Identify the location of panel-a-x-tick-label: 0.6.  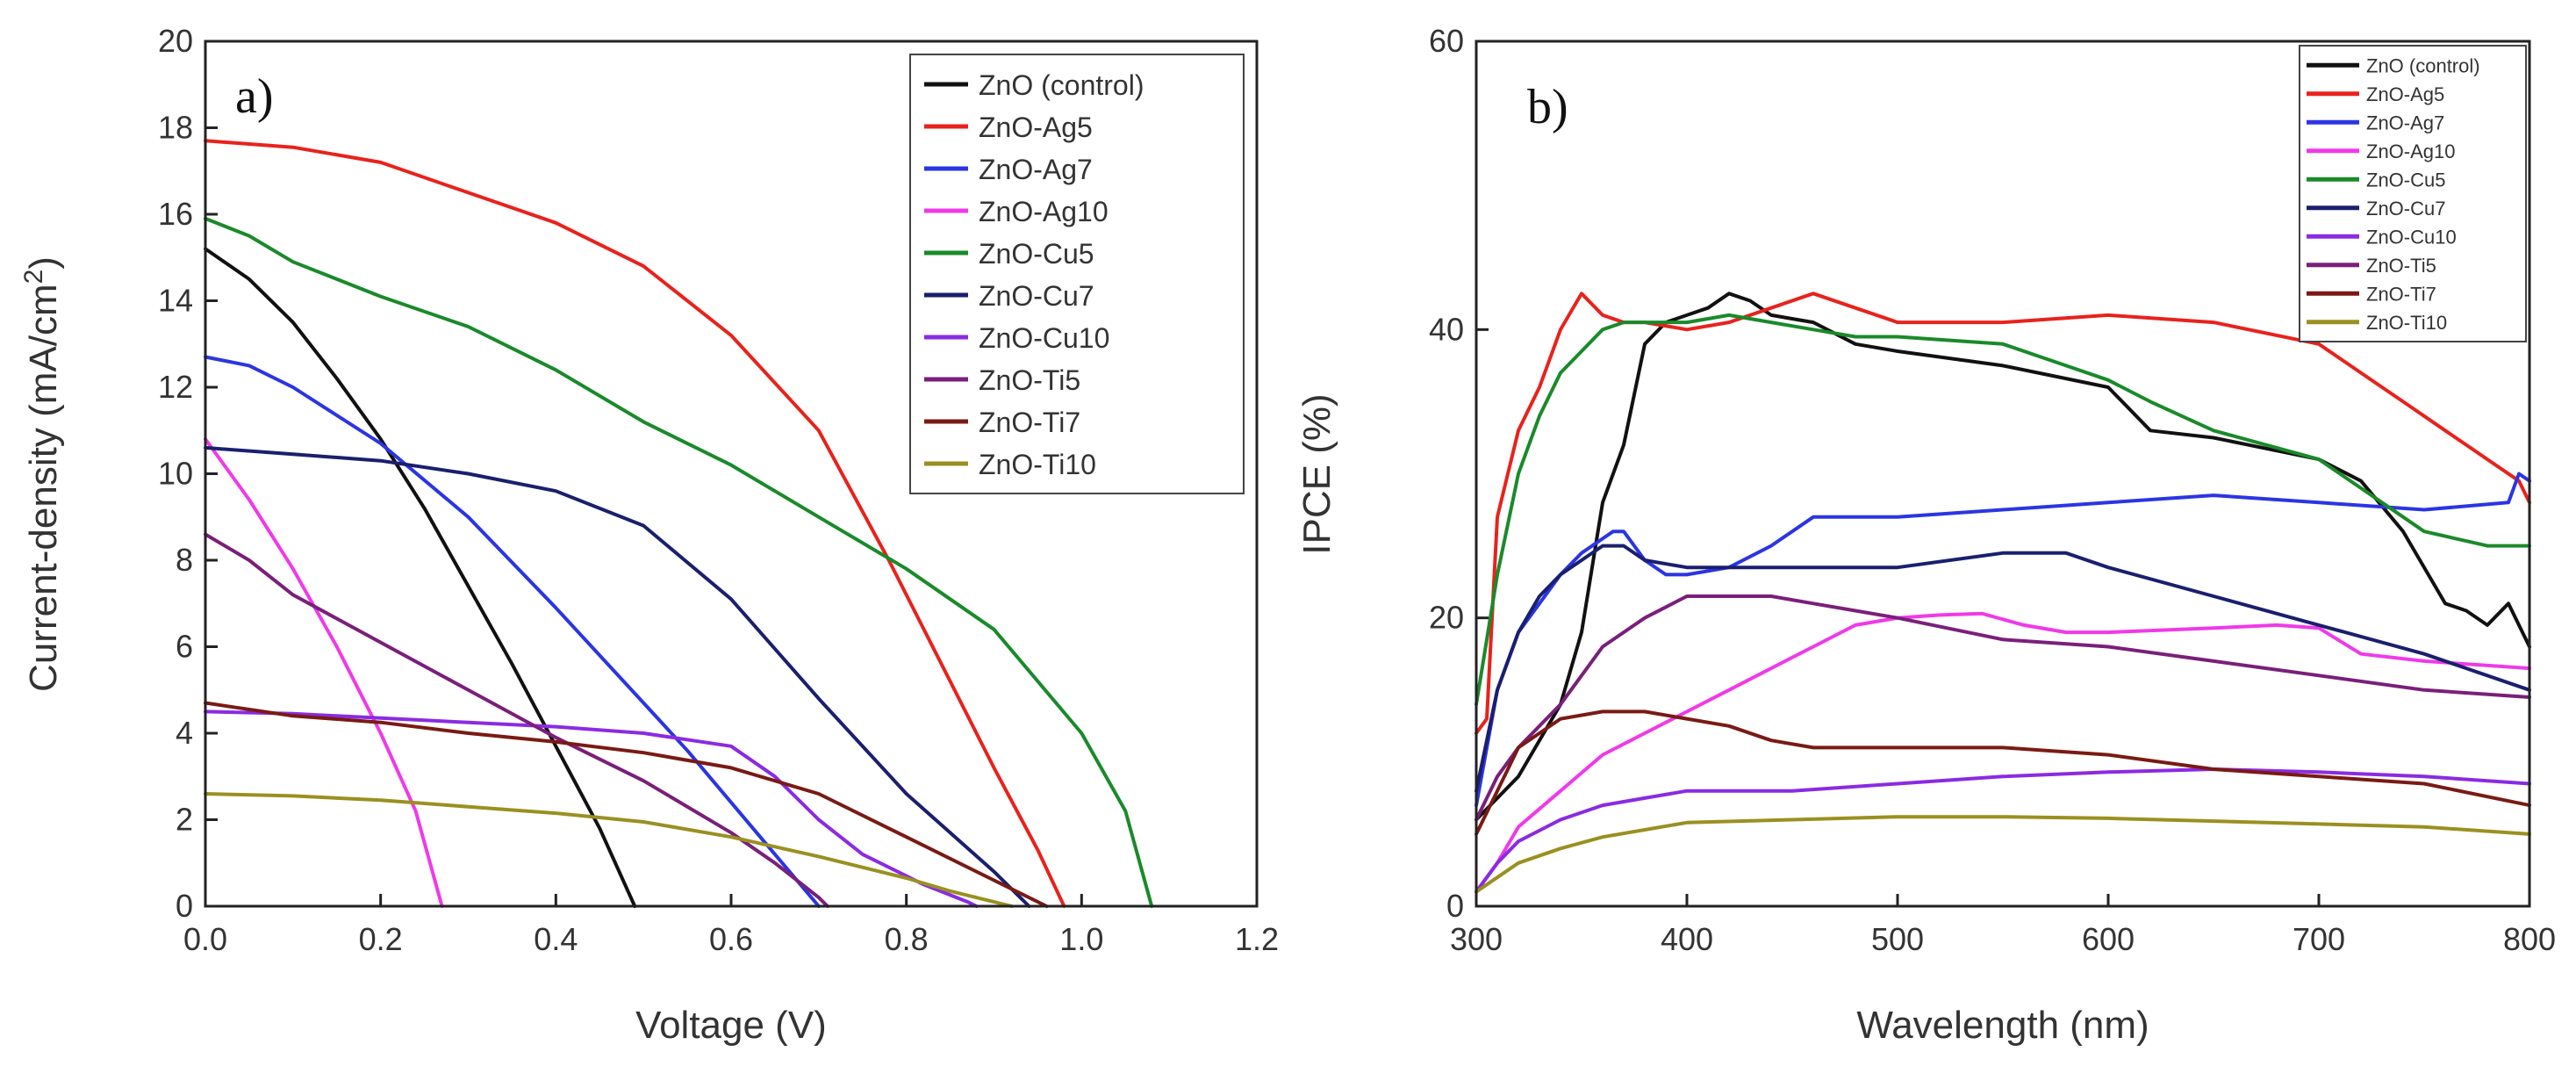
(731, 939).